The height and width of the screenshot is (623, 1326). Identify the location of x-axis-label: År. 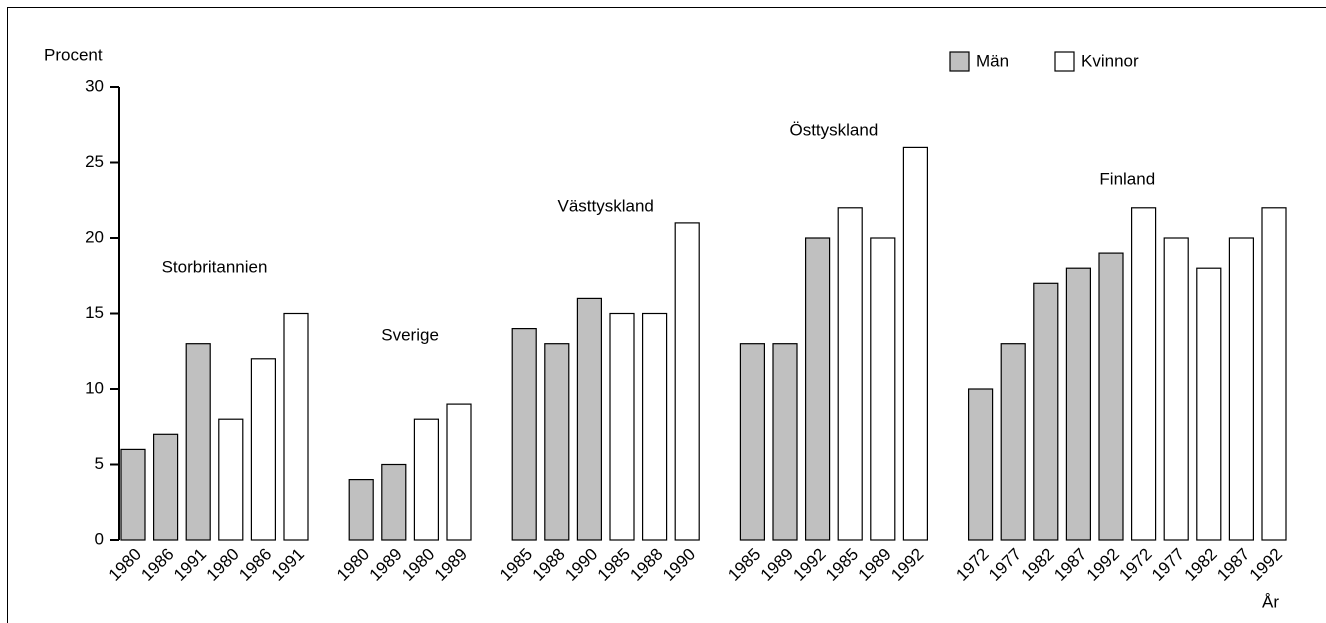
(1270, 601).